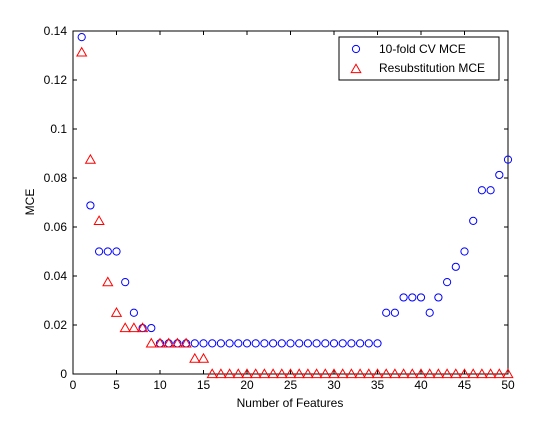  Describe the element at coordinates (160, 385) in the screenshot. I see `x-tick-label: 10` at that location.